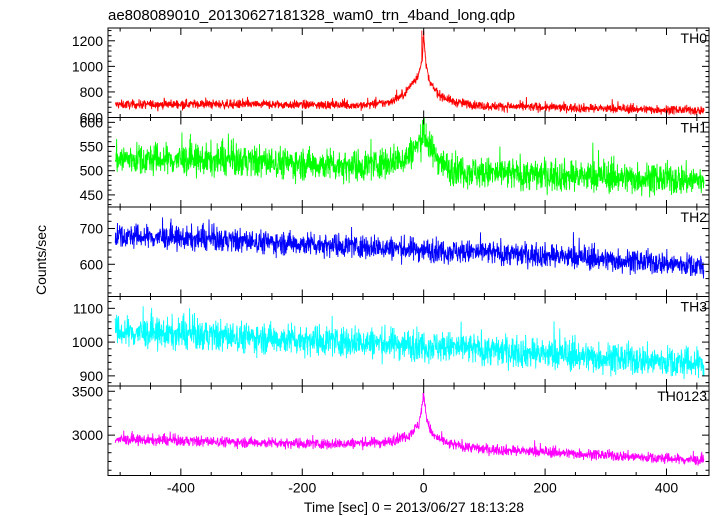  What do you see at coordinates (545, 488) in the screenshot?
I see `x-tick-label: 200` at bounding box center [545, 488].